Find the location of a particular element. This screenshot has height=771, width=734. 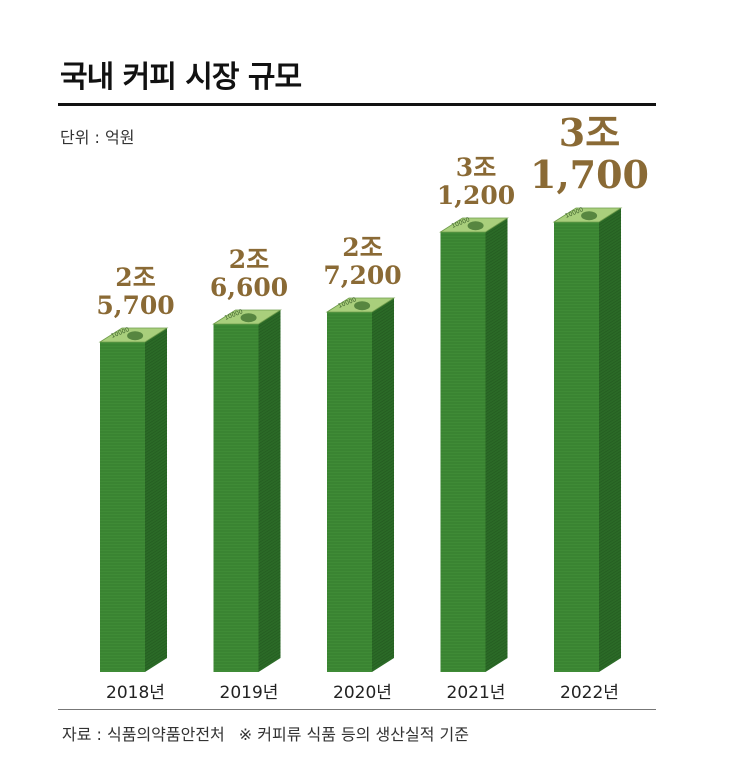

data-label-value: 1,200 is located at coordinates (476, 195).